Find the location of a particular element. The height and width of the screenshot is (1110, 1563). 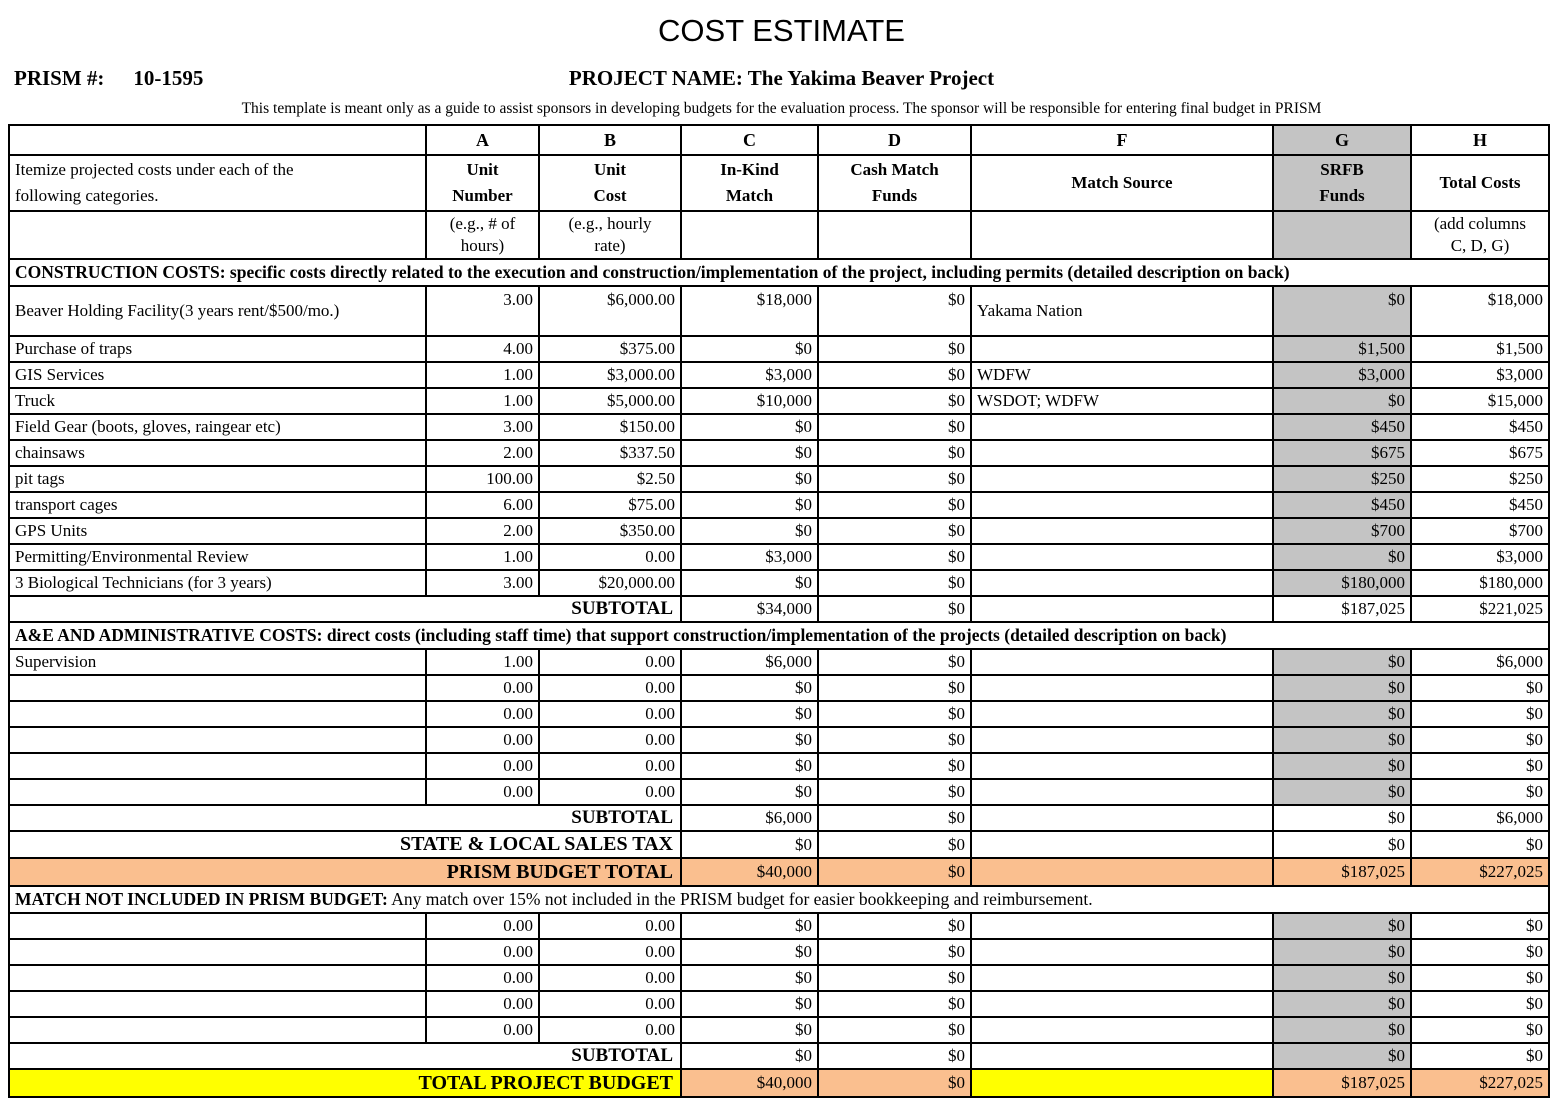

page-title: COST ESTIMATE is located at coordinates (781, 30).